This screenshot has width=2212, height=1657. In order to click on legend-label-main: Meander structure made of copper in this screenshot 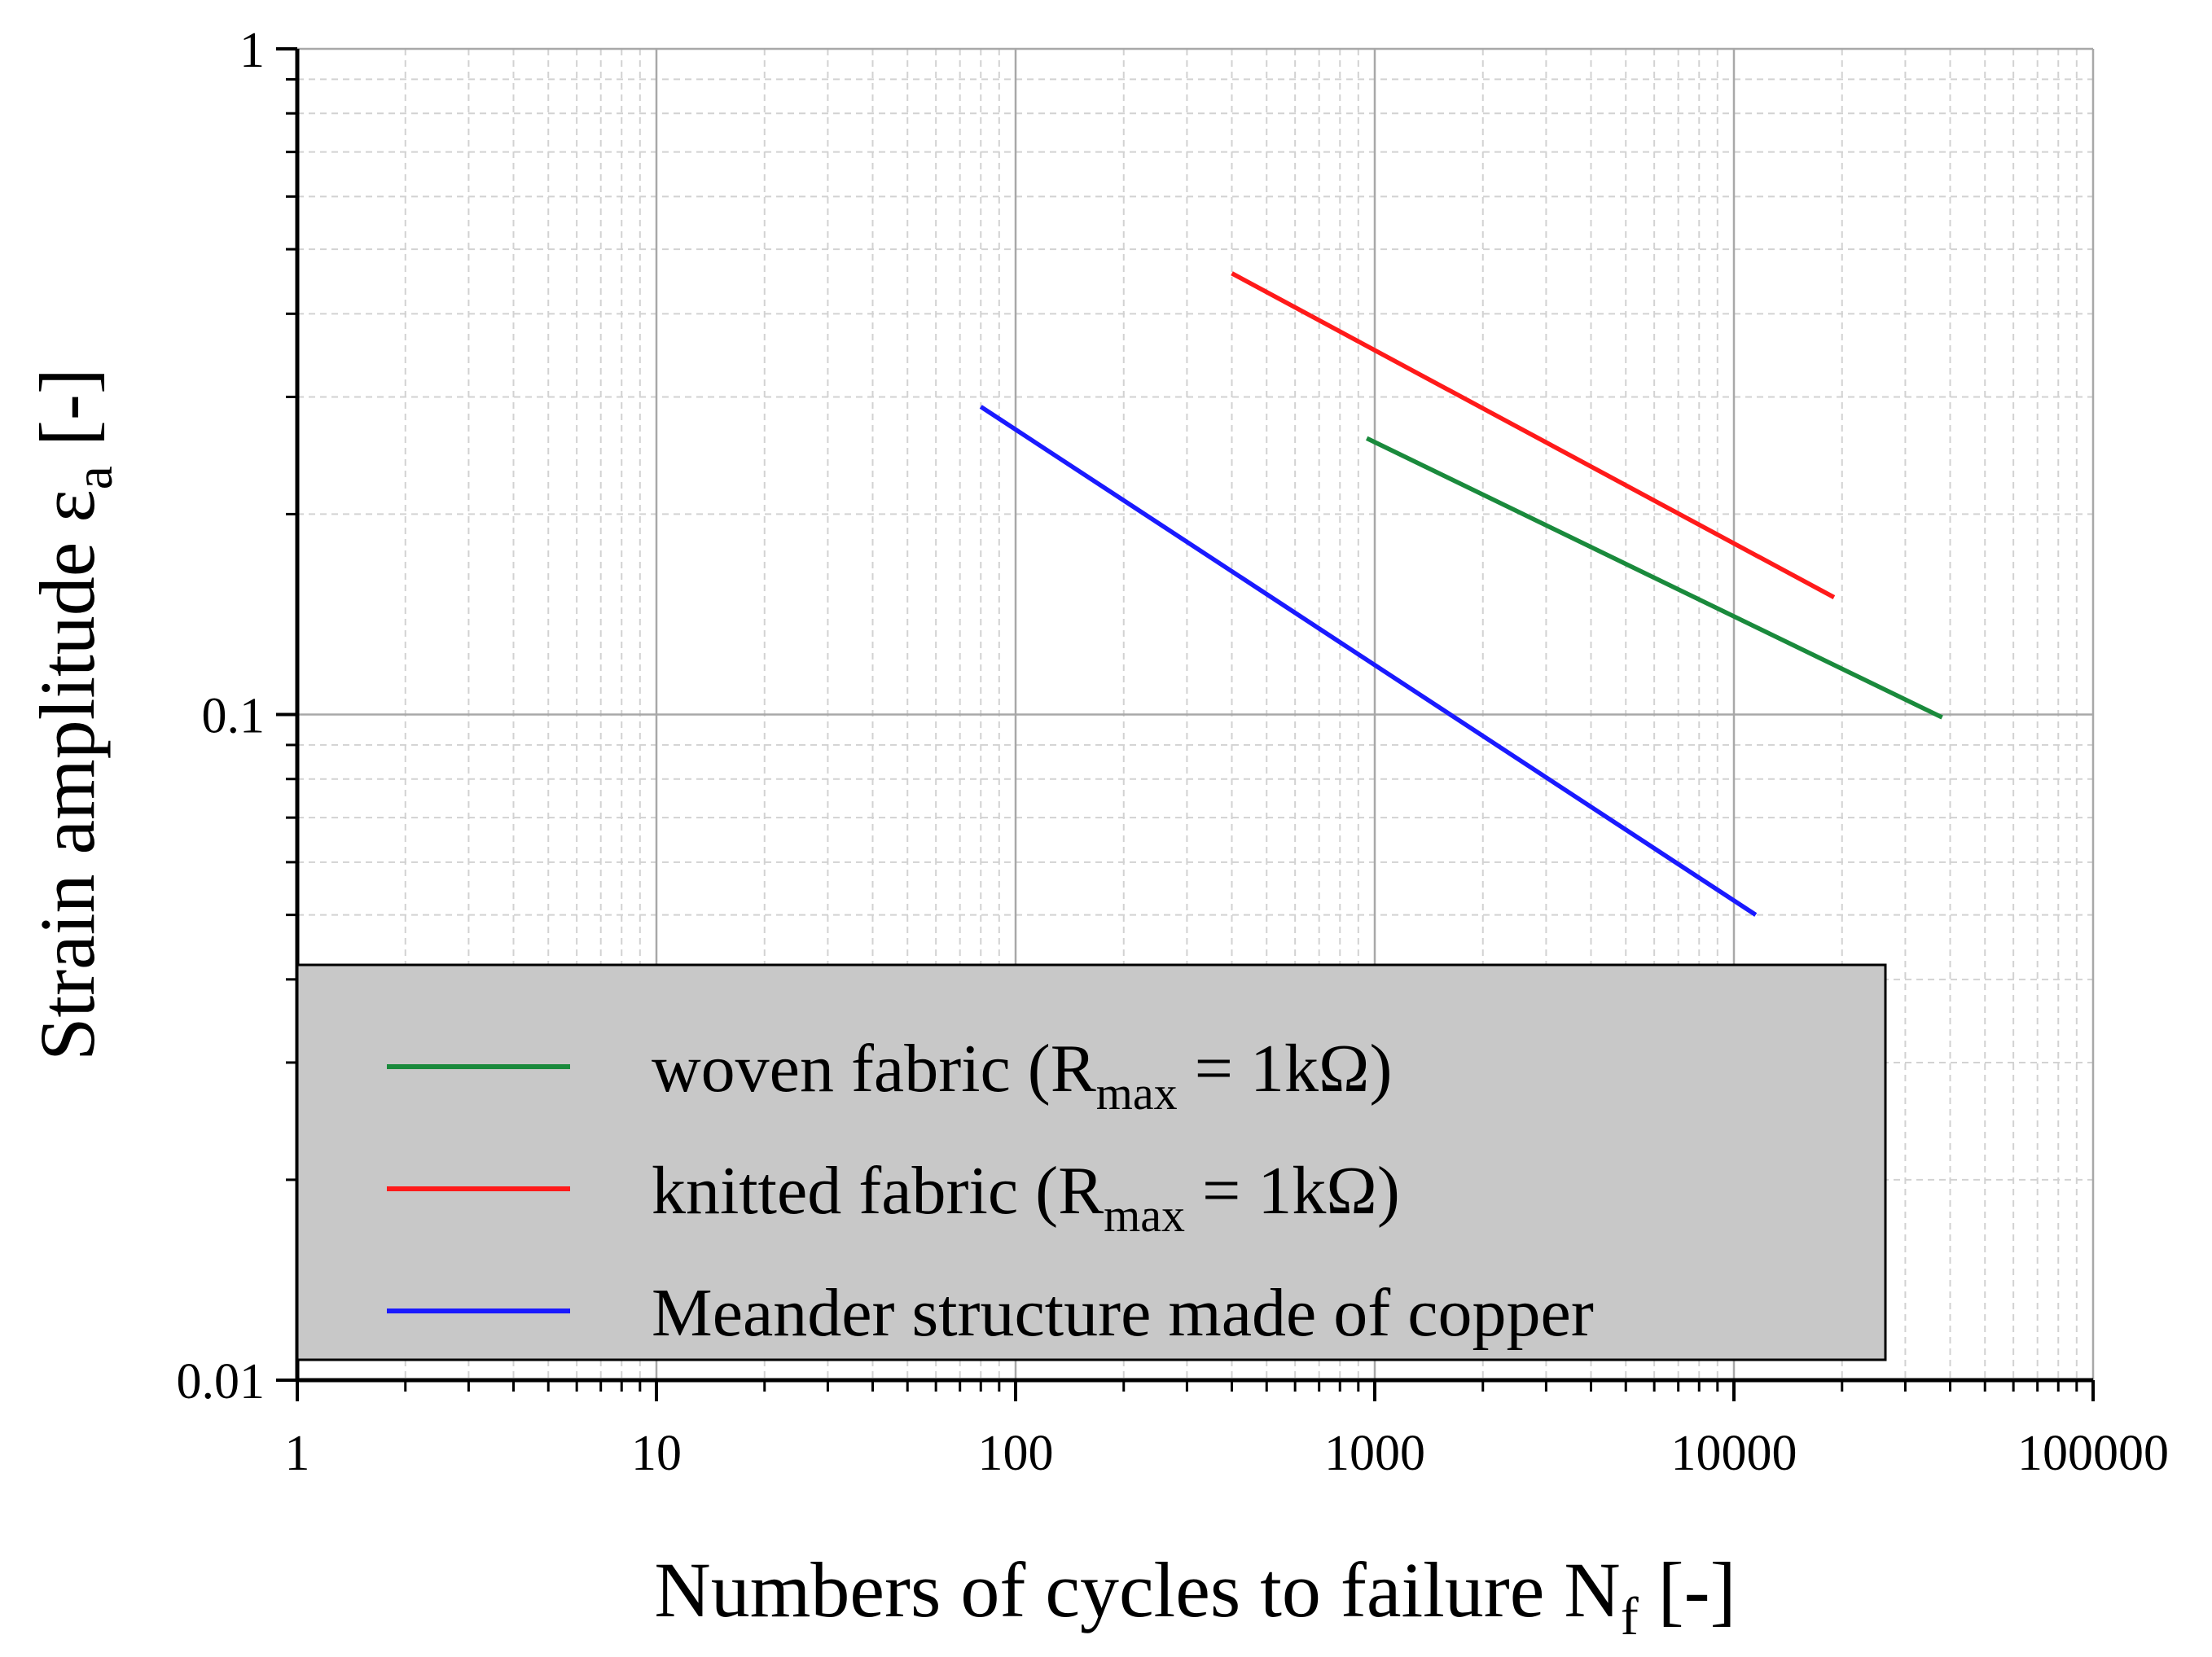, I will do `click(1123, 1313)`.